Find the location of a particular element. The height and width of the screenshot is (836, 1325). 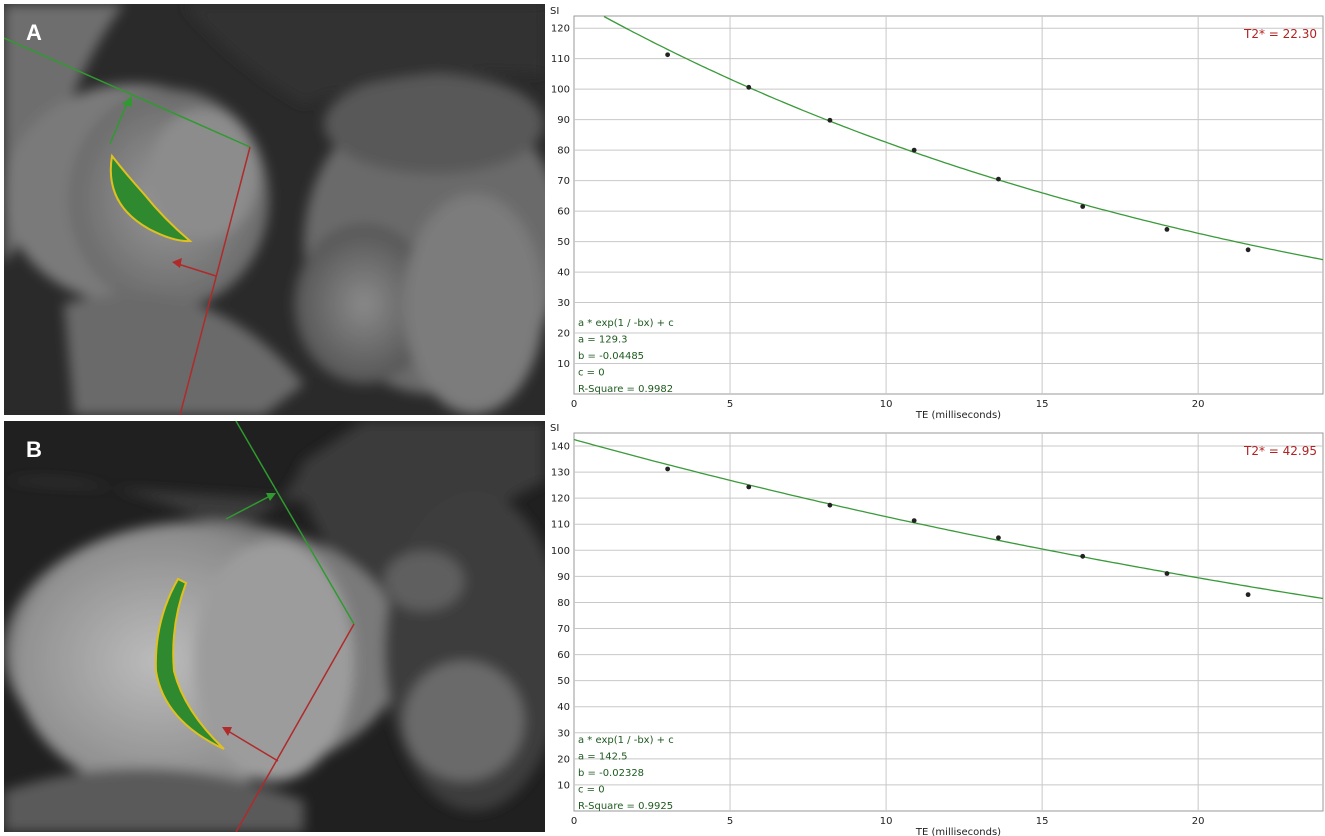

t2star-value: T2* = 22.30 is located at coordinates (1280, 34).